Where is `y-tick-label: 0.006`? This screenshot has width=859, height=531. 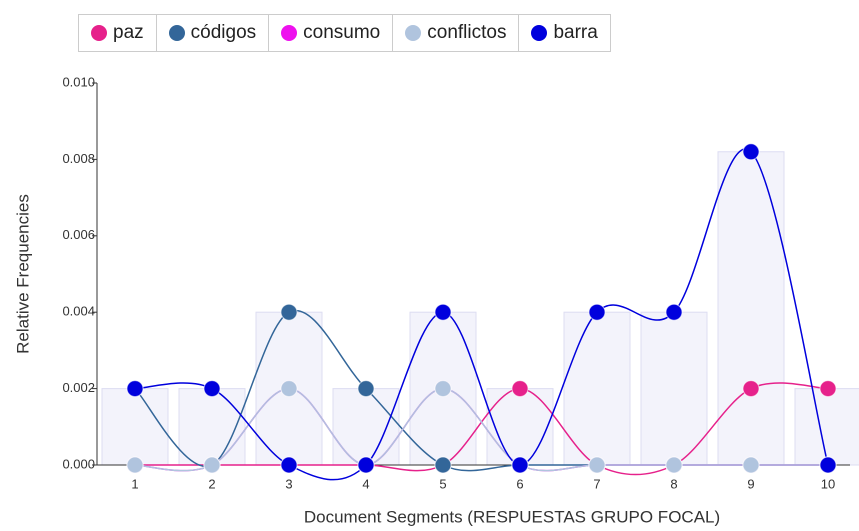
y-tick-label: 0.006 is located at coordinates (78, 234).